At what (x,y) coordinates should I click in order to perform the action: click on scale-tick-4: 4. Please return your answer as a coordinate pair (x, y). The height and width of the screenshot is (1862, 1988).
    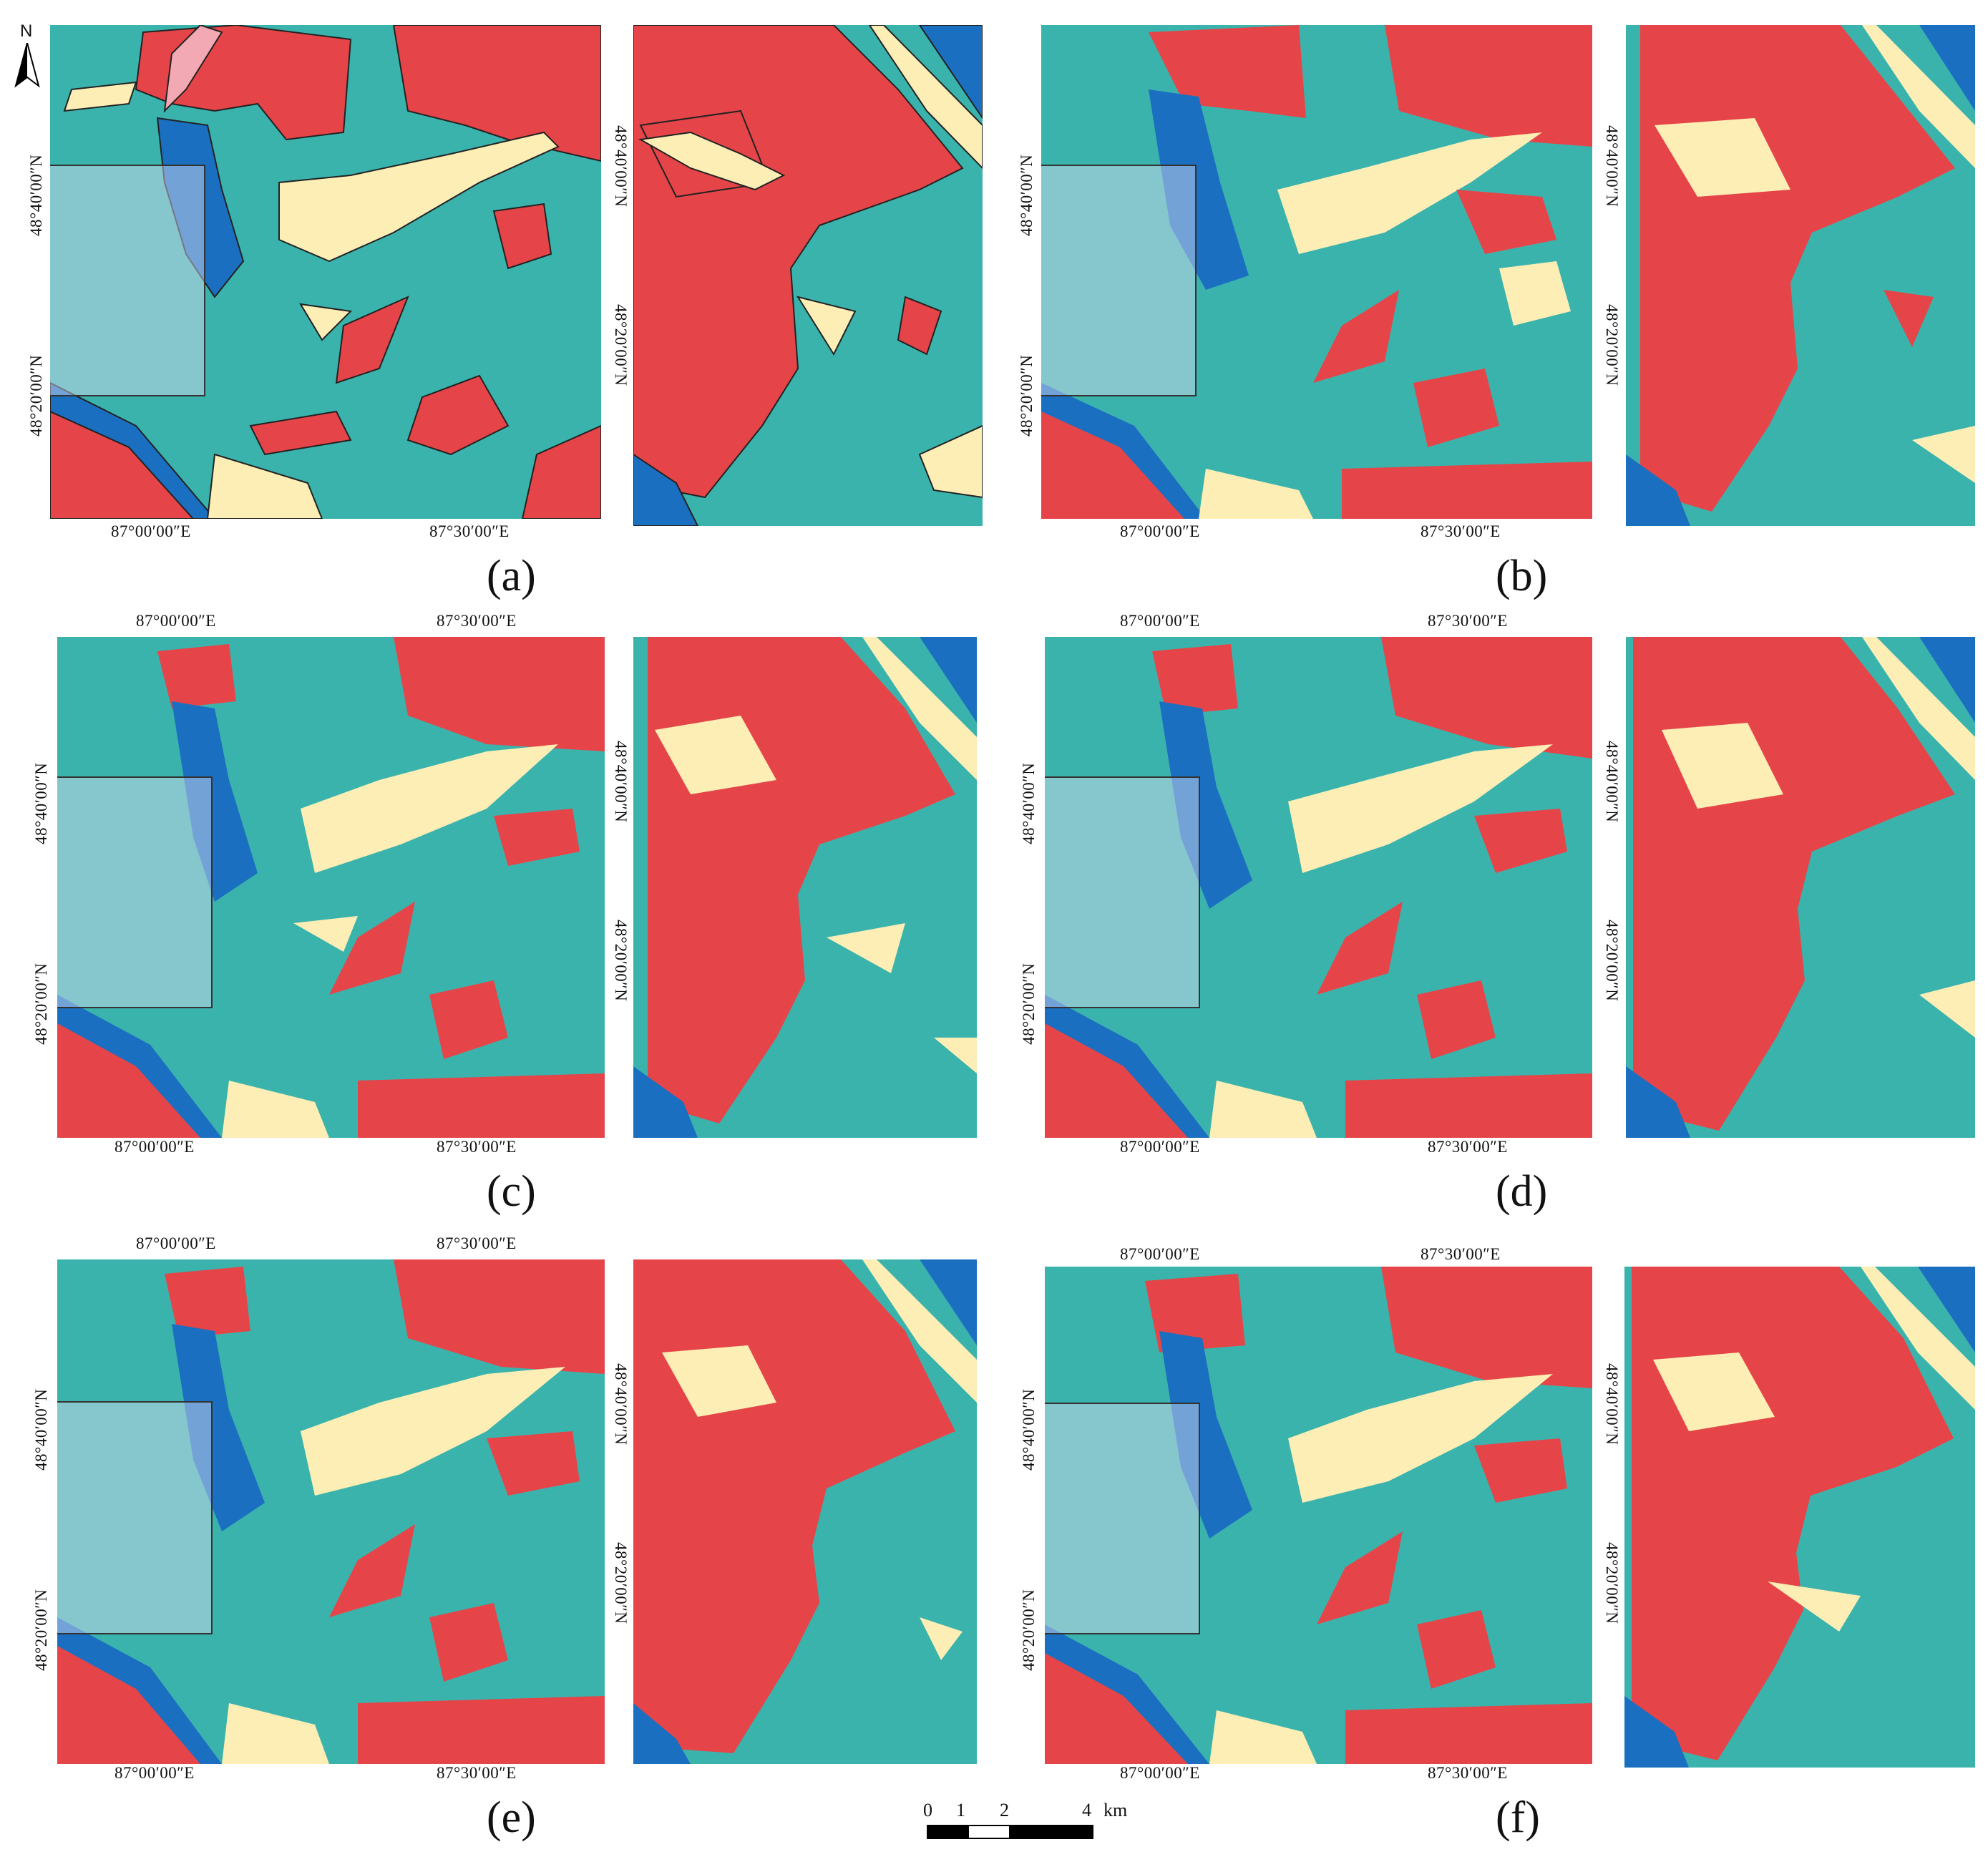
    Looking at the image, I should click on (1086, 1810).